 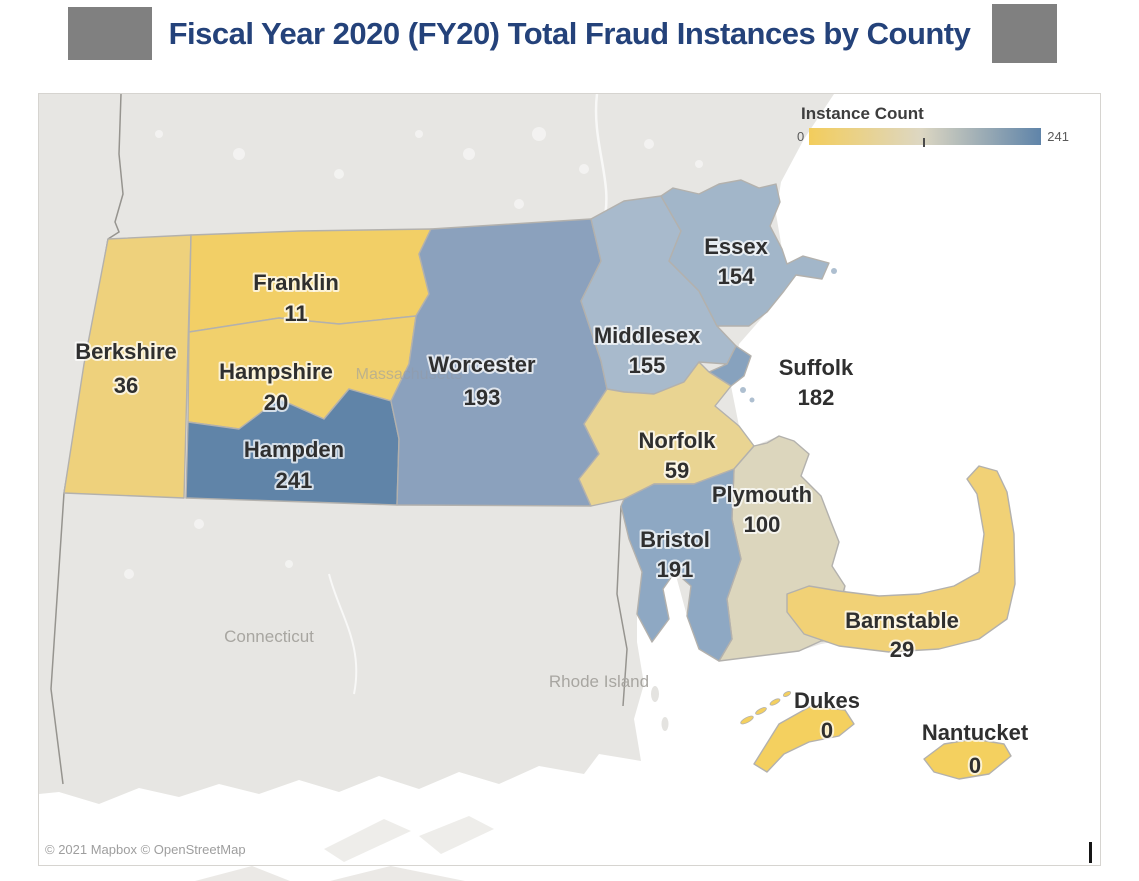 What do you see at coordinates (902, 649) in the screenshot?
I see `county-label-value: 29` at bounding box center [902, 649].